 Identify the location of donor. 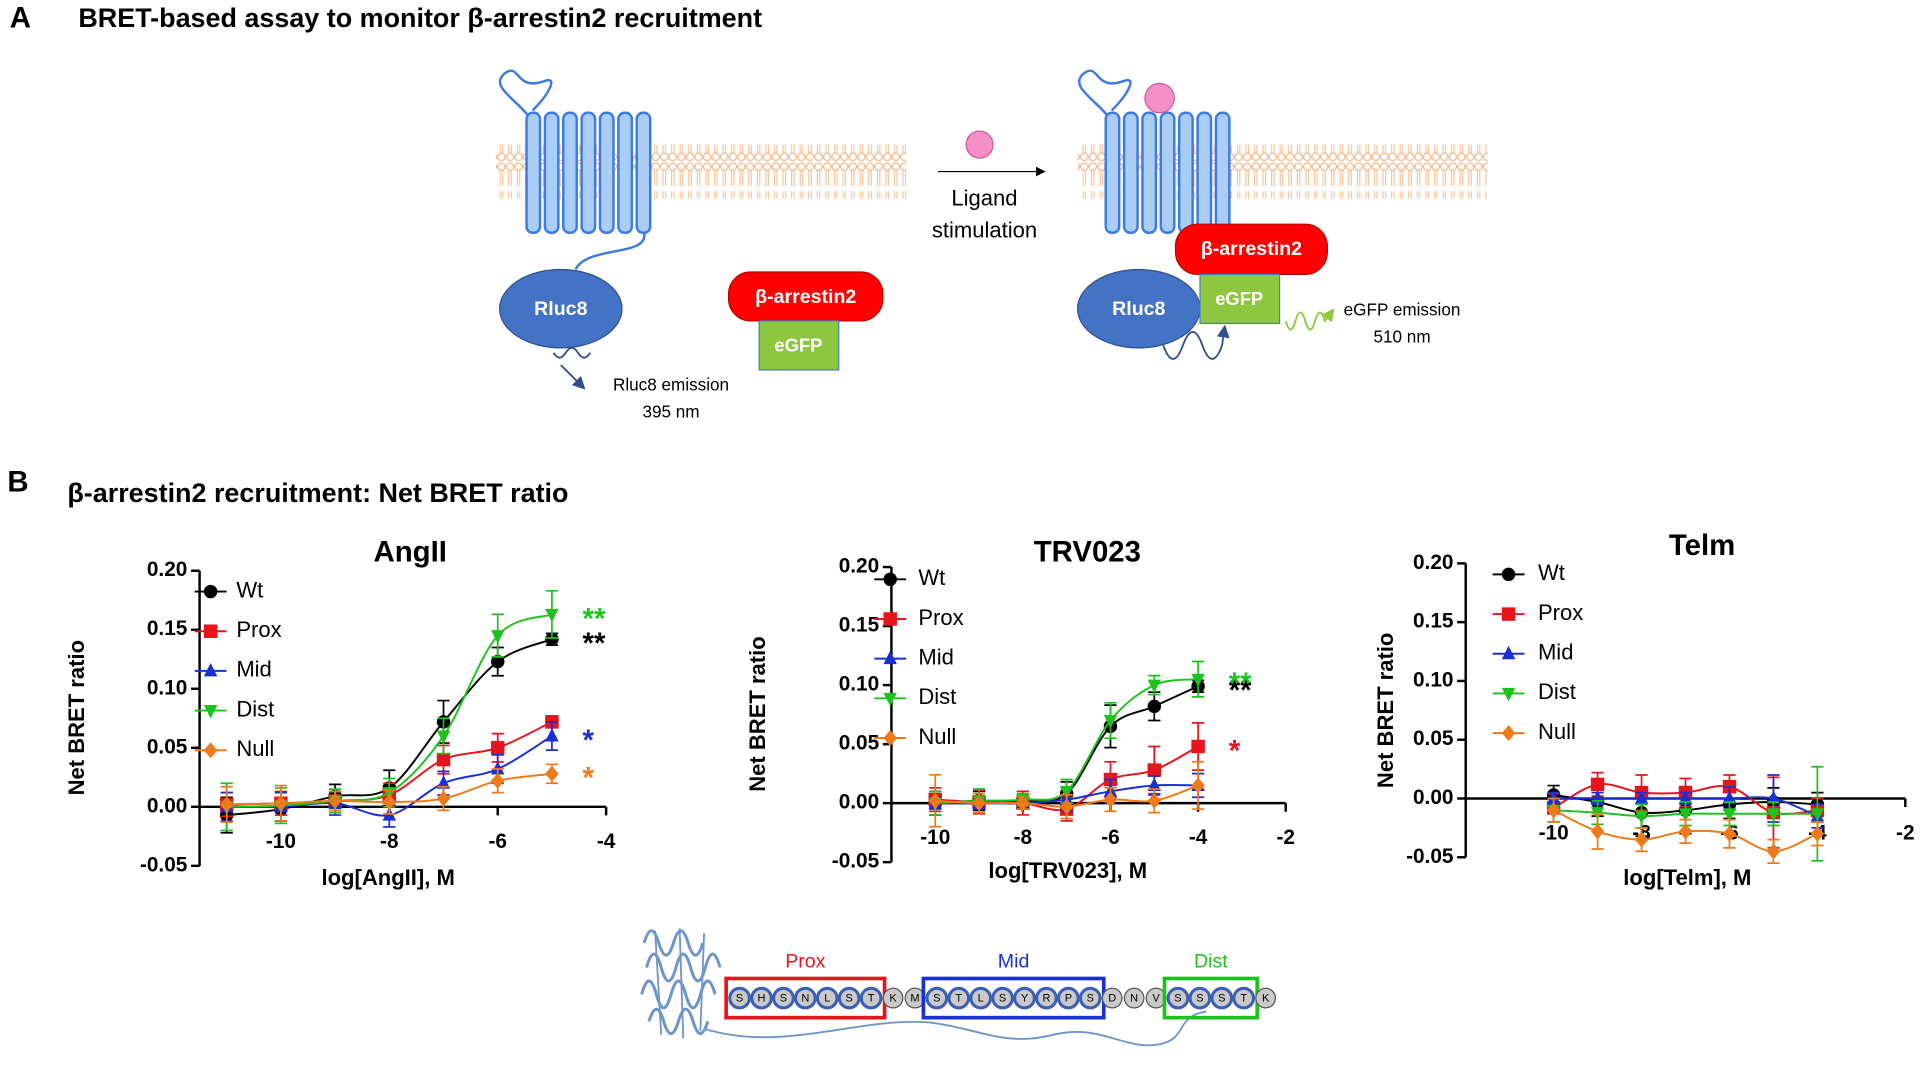
(560, 308).